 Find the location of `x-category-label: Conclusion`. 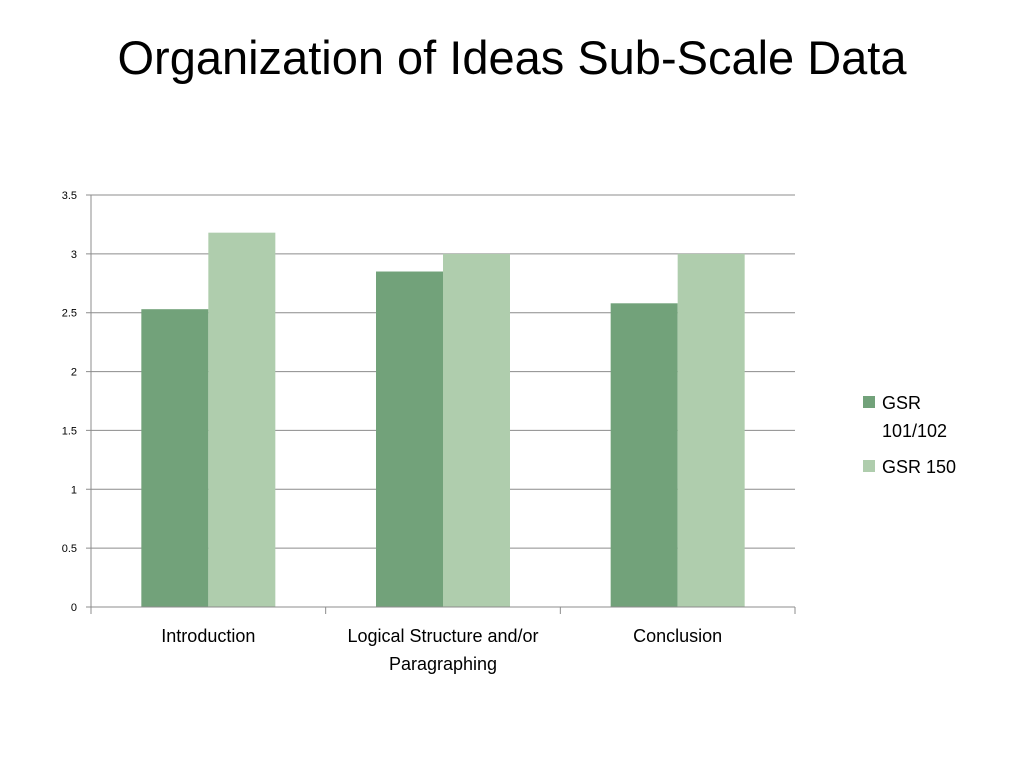

x-category-label: Conclusion is located at coordinates (677, 636).